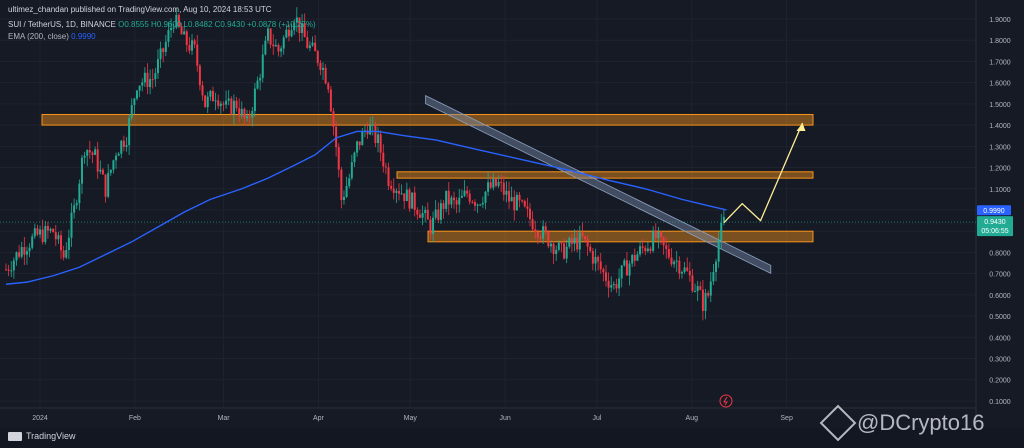  I want to click on price-tick-label: 0.8000, so click(1000, 253).